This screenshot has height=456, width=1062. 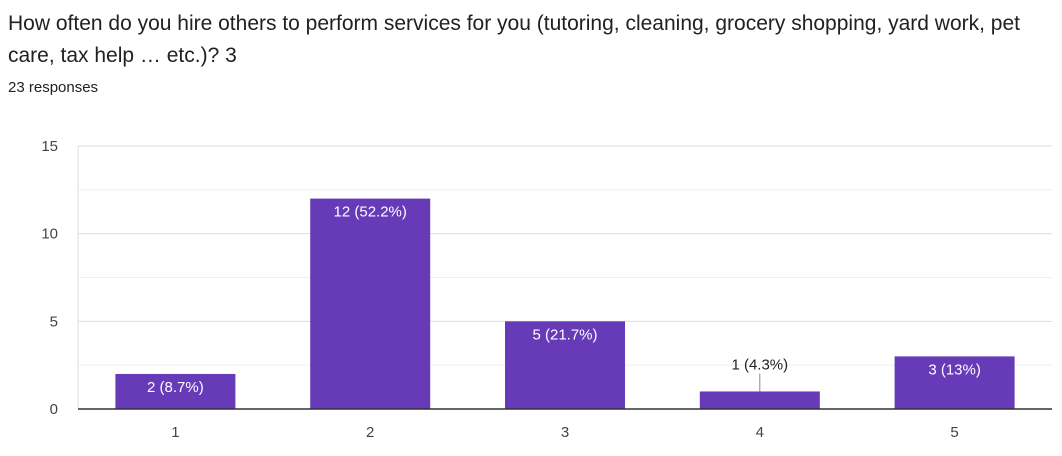 What do you see at coordinates (564, 334) in the screenshot?
I see `bar-label-3: 5 (21.7%)` at bounding box center [564, 334].